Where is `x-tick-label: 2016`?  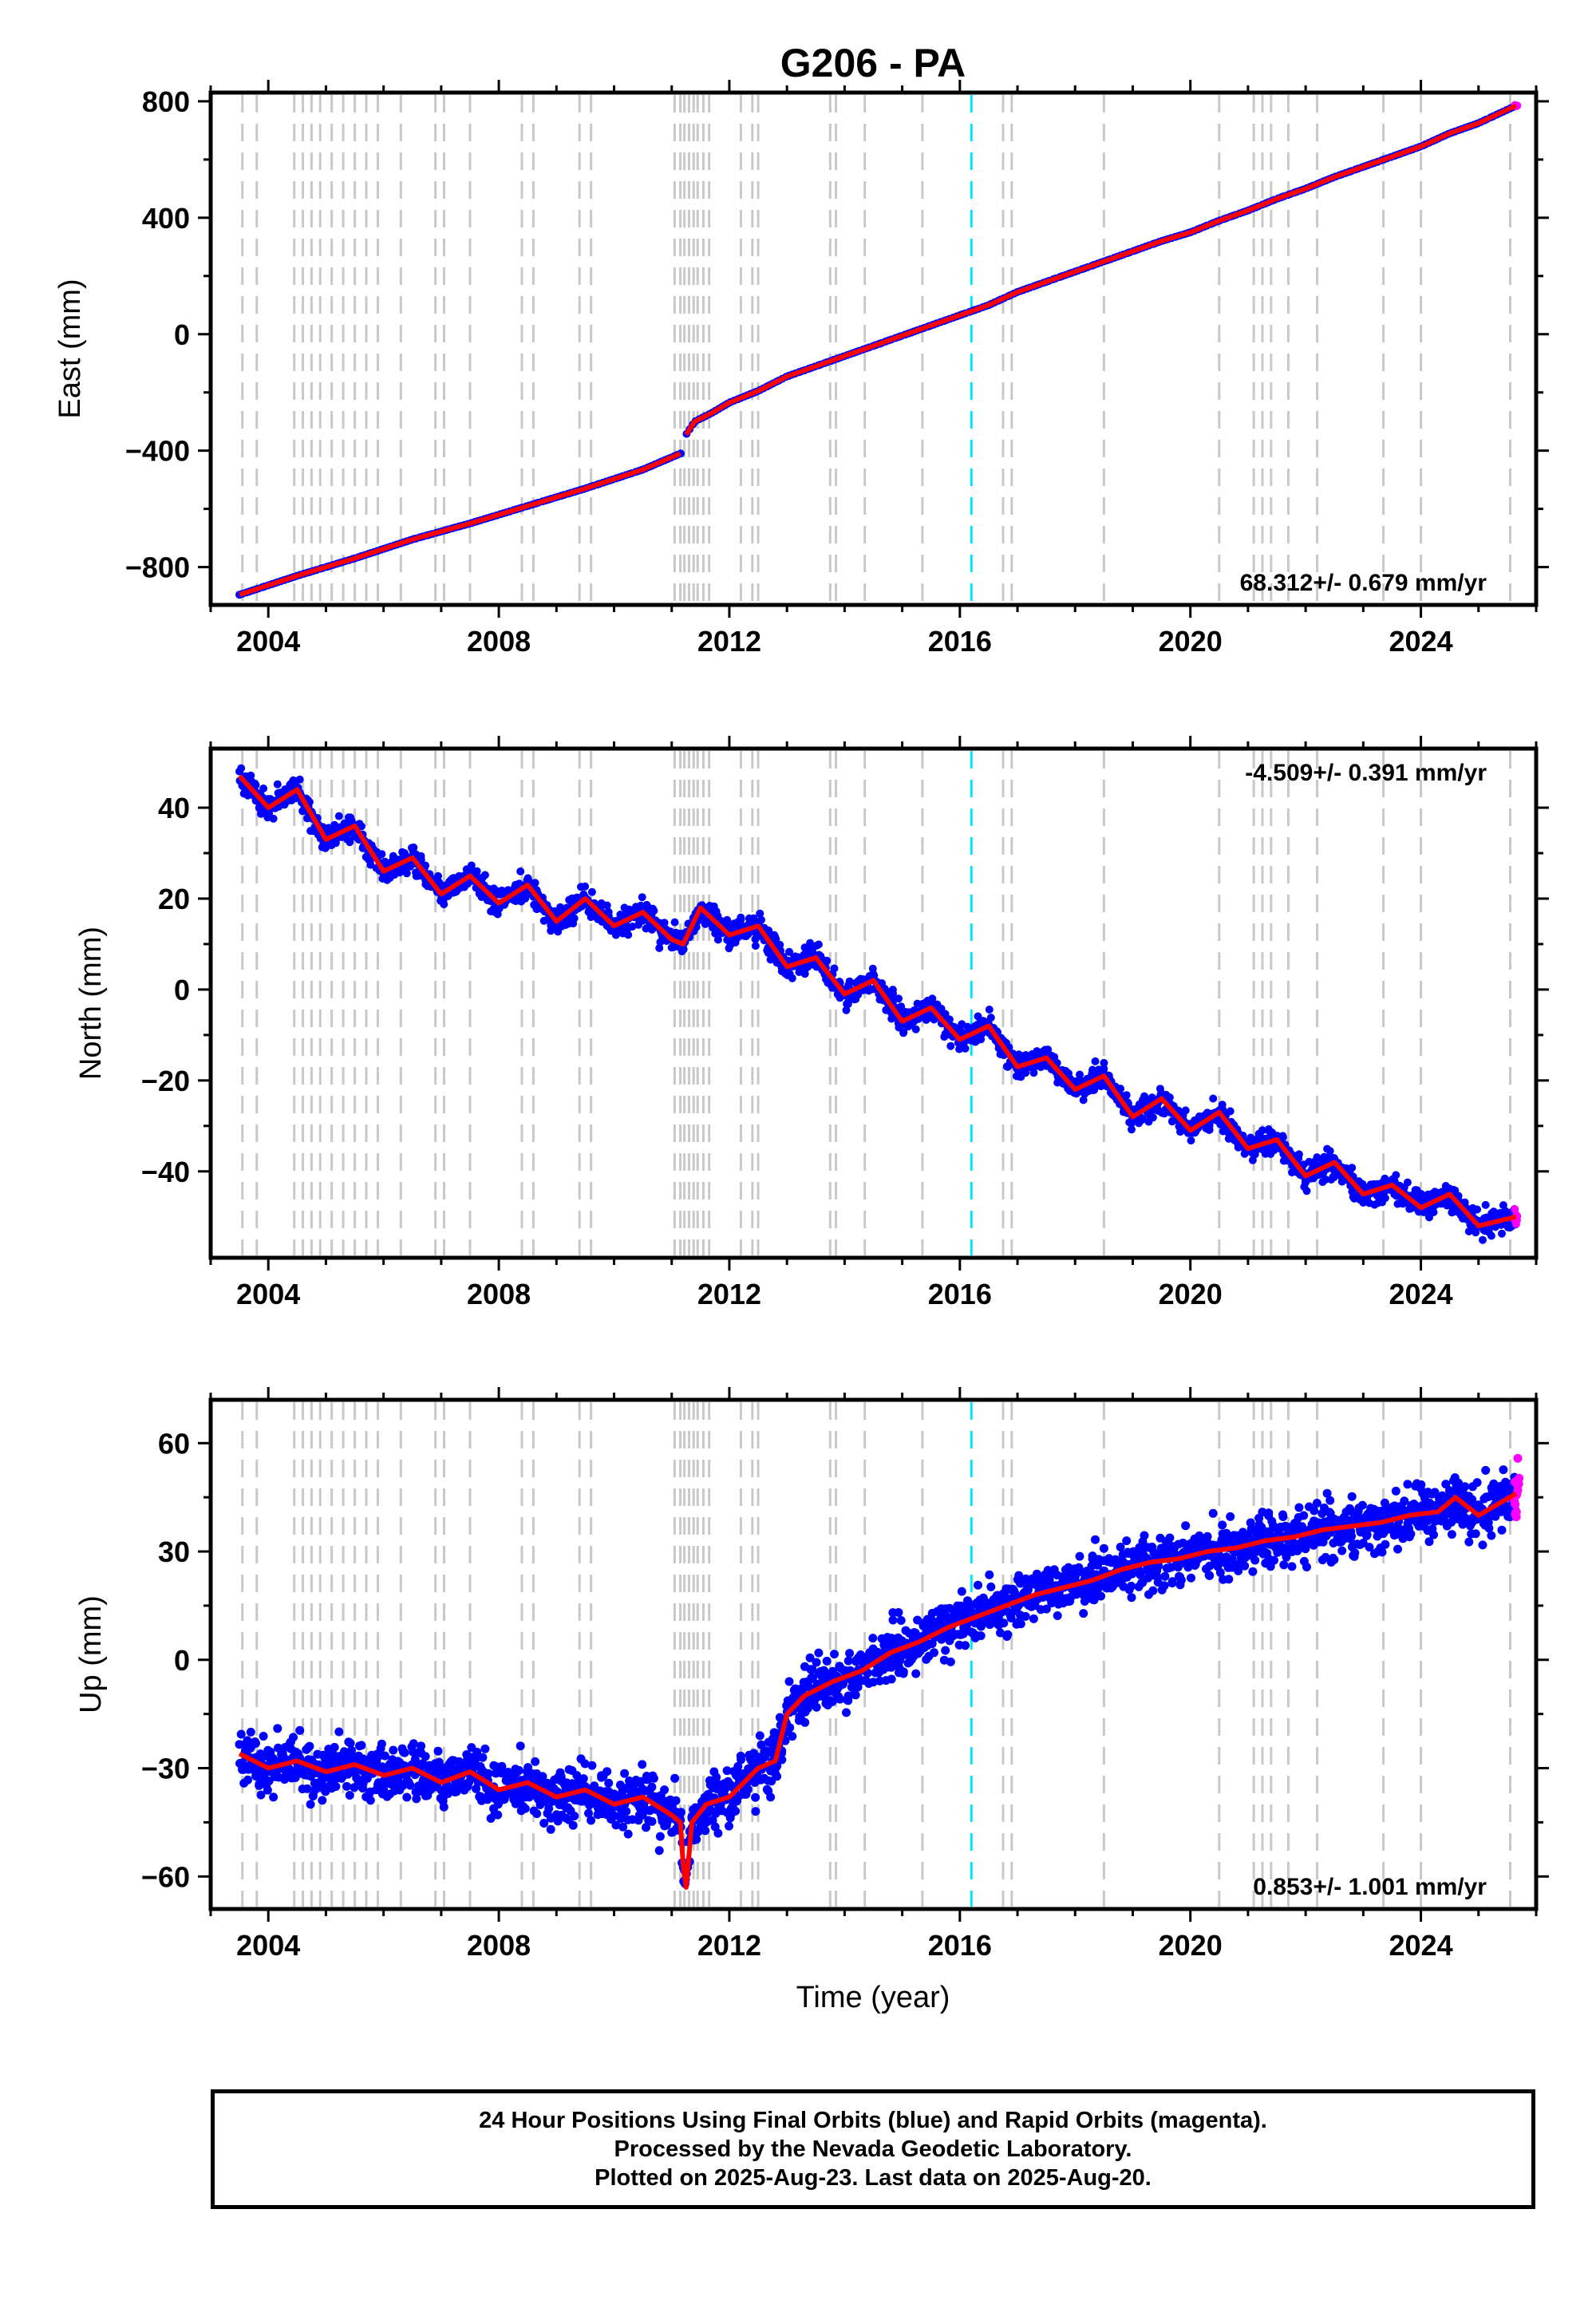 x-tick-label: 2016 is located at coordinates (960, 1294).